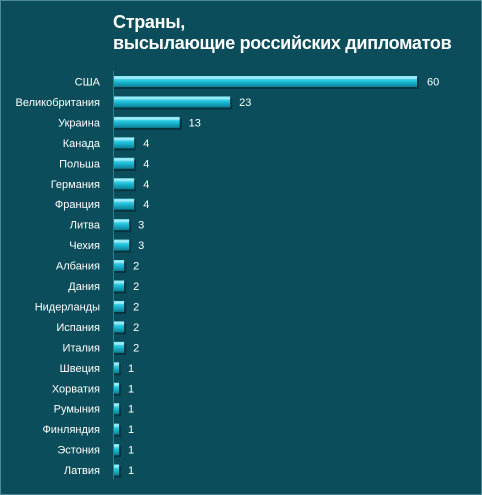 The height and width of the screenshot is (495, 482). I want to click on category-label: Финляндия, so click(71, 430).